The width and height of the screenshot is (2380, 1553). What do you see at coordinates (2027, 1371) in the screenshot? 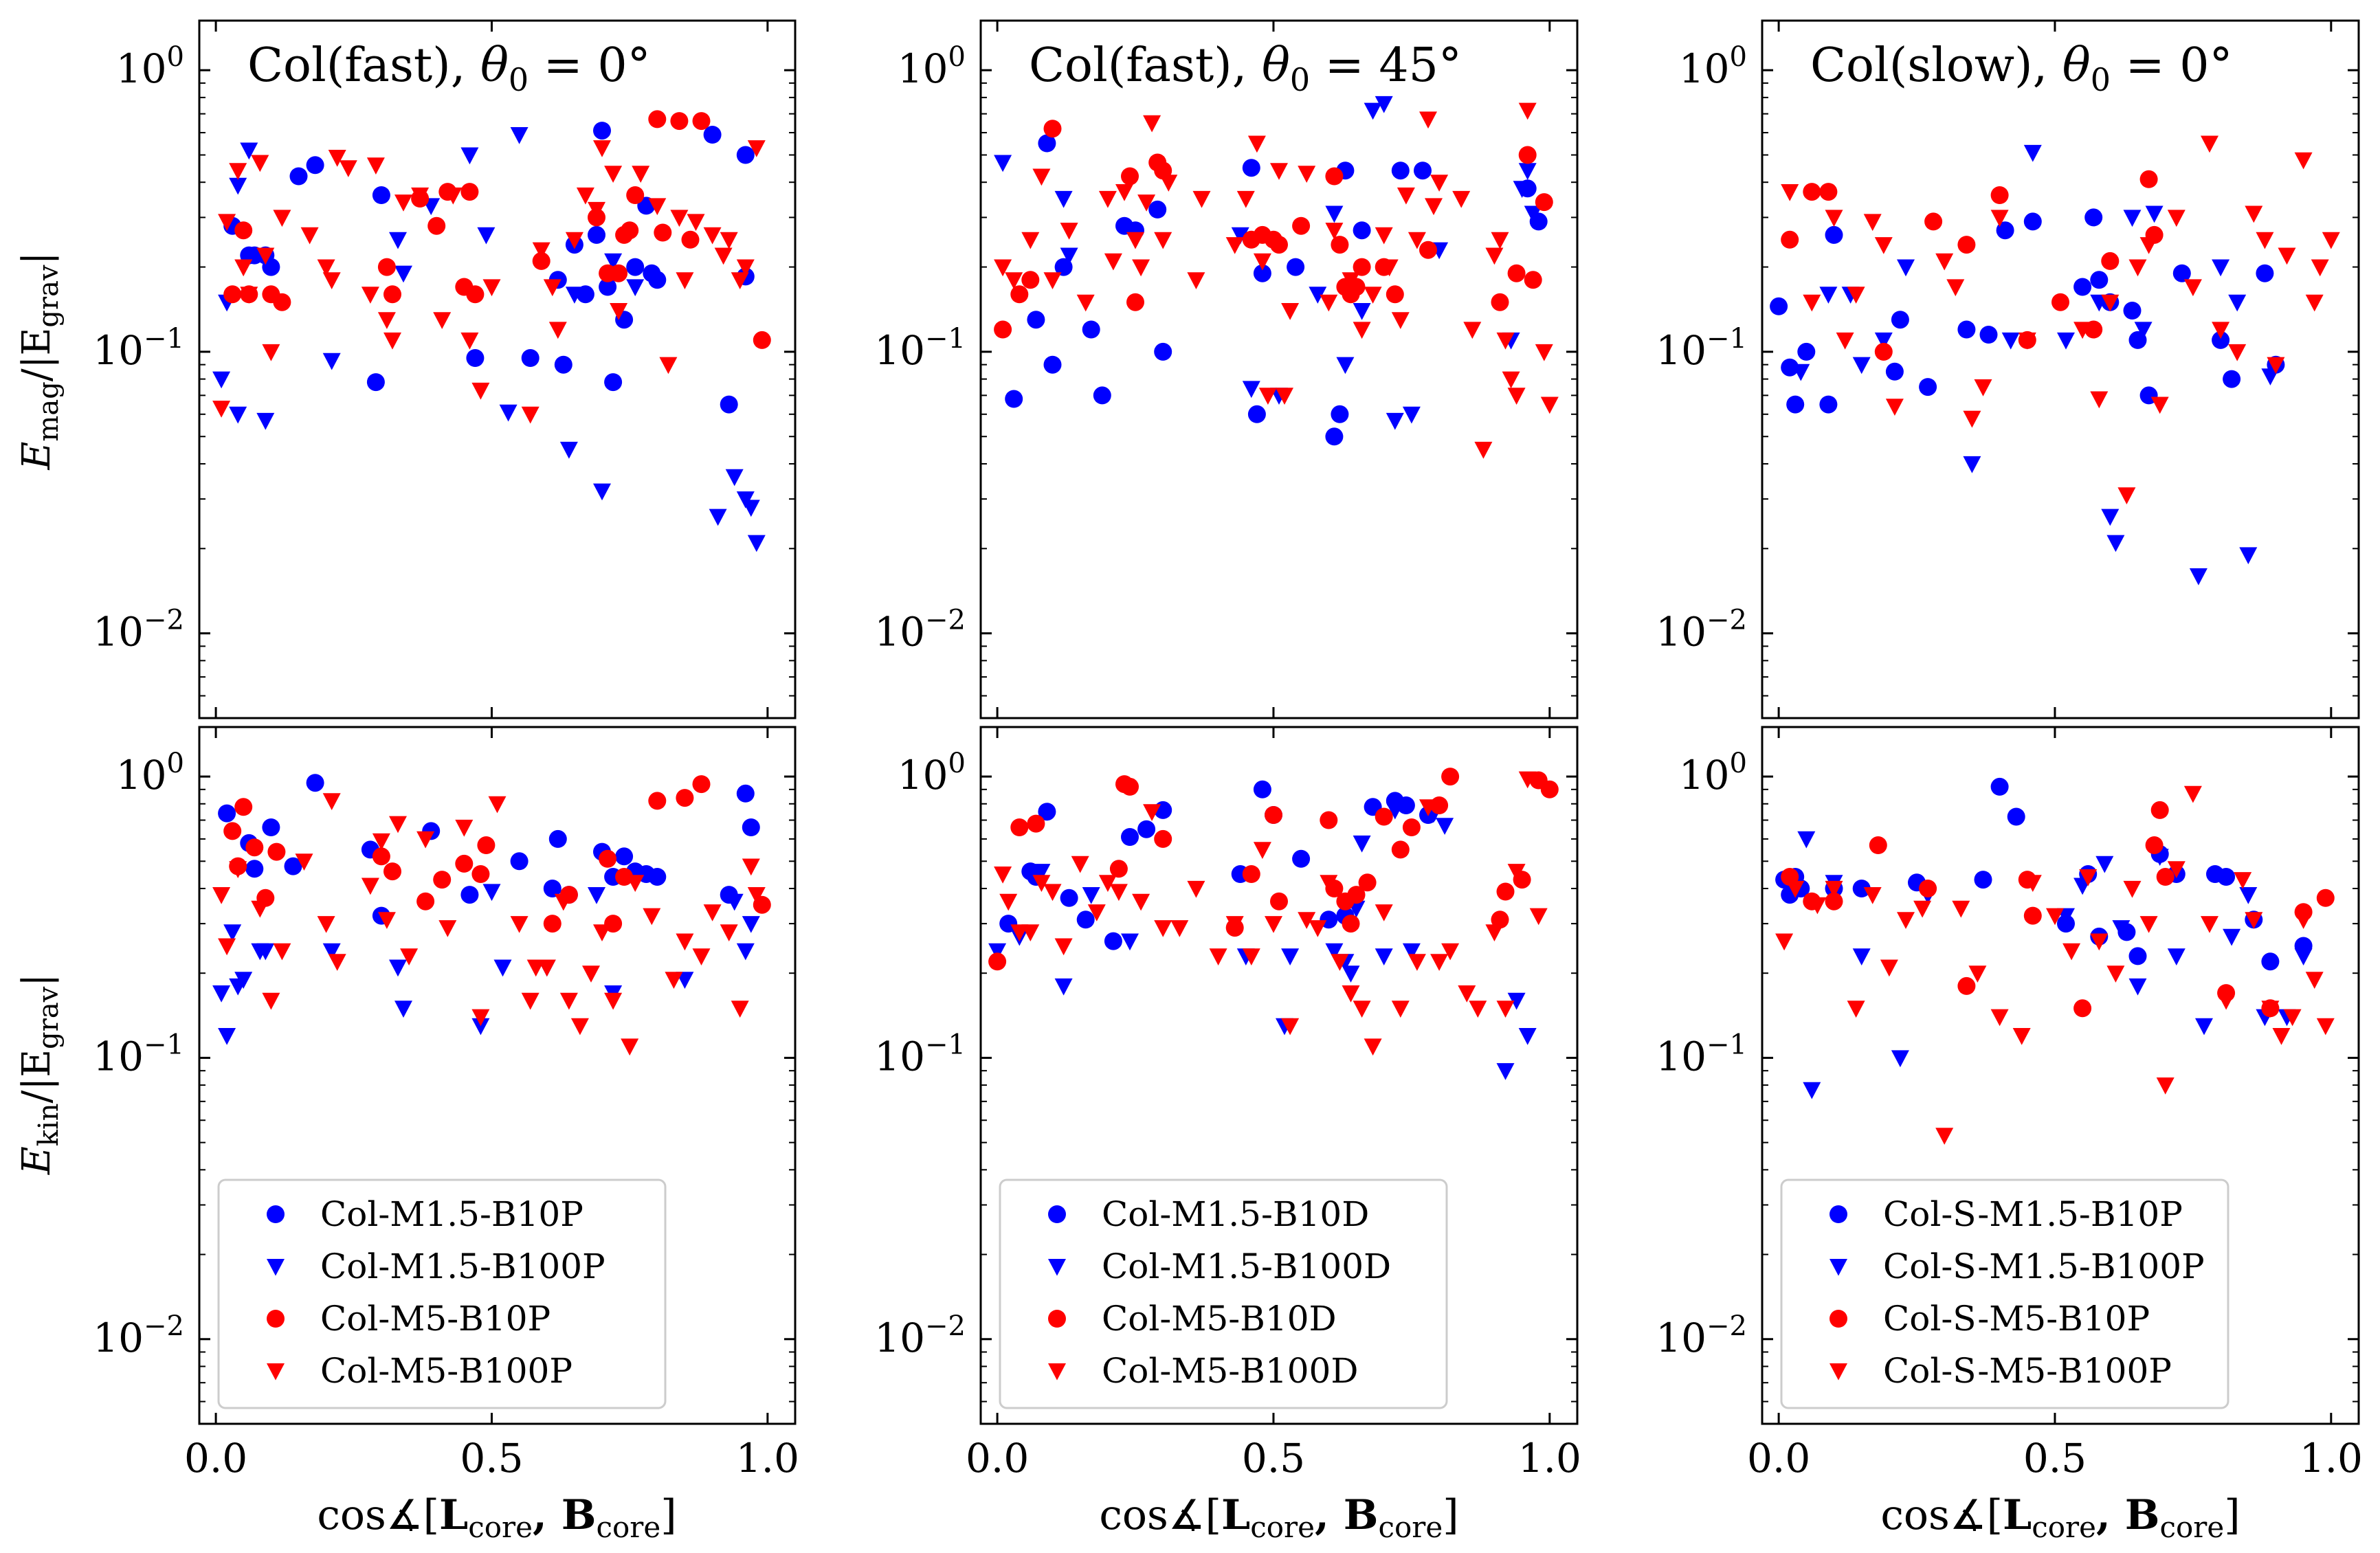
I see `legend-label: Col-S-M5-B100P` at bounding box center [2027, 1371].